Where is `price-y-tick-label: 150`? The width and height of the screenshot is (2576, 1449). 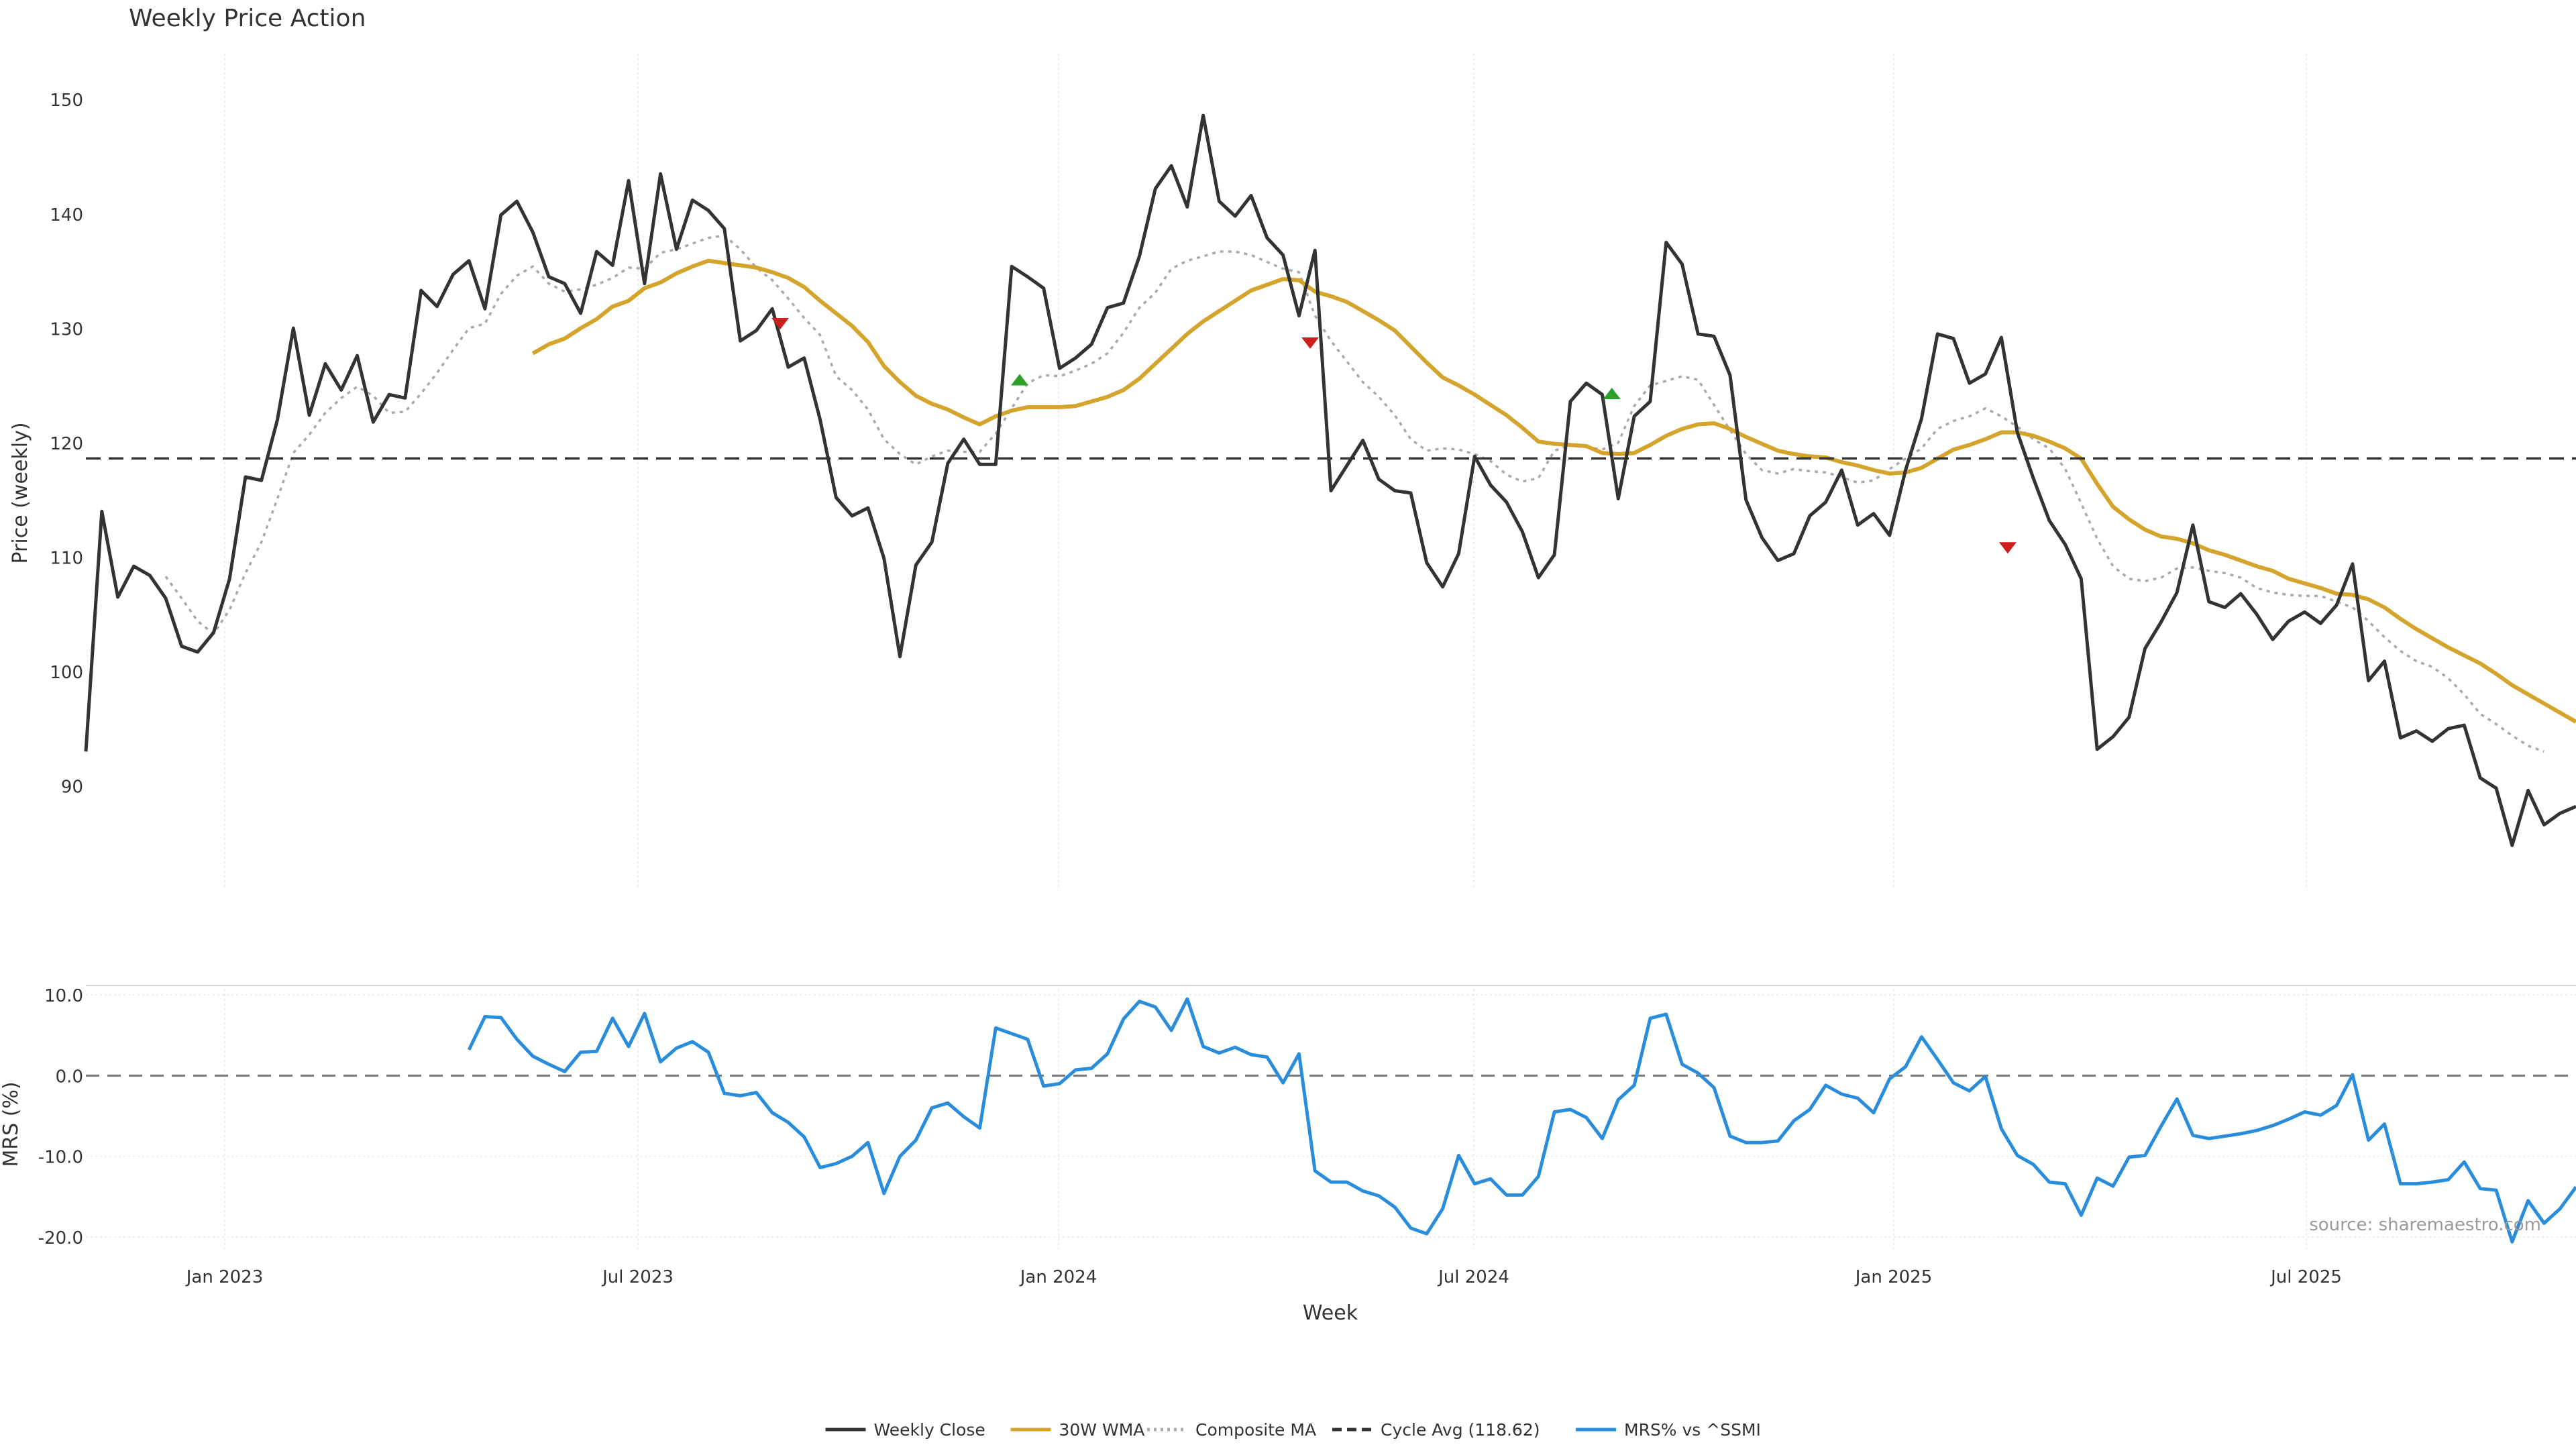
price-y-tick-label: 150 is located at coordinates (66, 101).